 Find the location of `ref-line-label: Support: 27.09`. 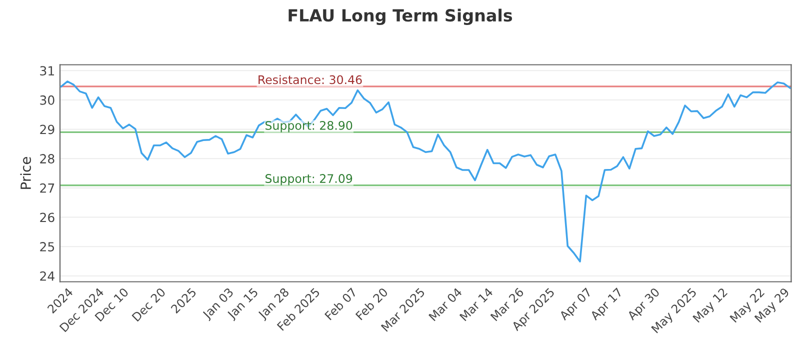

ref-line-label: Support: 27.09 is located at coordinates (309, 180).